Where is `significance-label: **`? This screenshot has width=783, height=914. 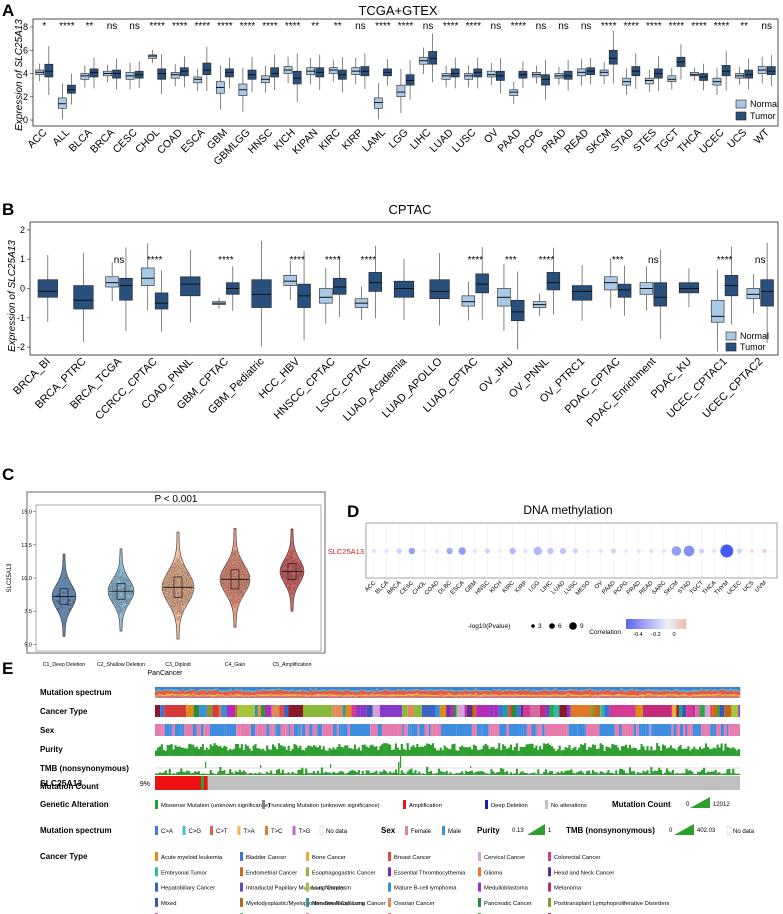 significance-label: ** is located at coordinates (744, 26).